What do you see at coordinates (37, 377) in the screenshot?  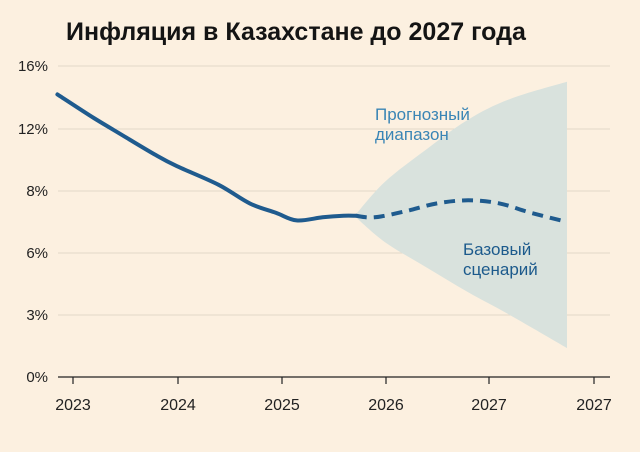 I see `y-tick-label: 0%` at bounding box center [37, 377].